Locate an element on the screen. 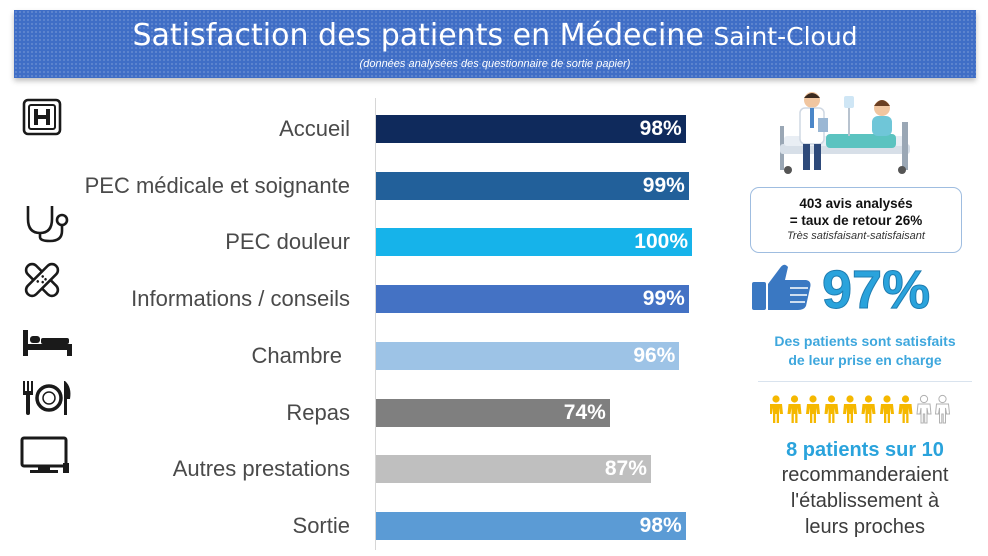 This screenshot has width=988, height=556. response-rate: = taux de retour 26% is located at coordinates (856, 220).